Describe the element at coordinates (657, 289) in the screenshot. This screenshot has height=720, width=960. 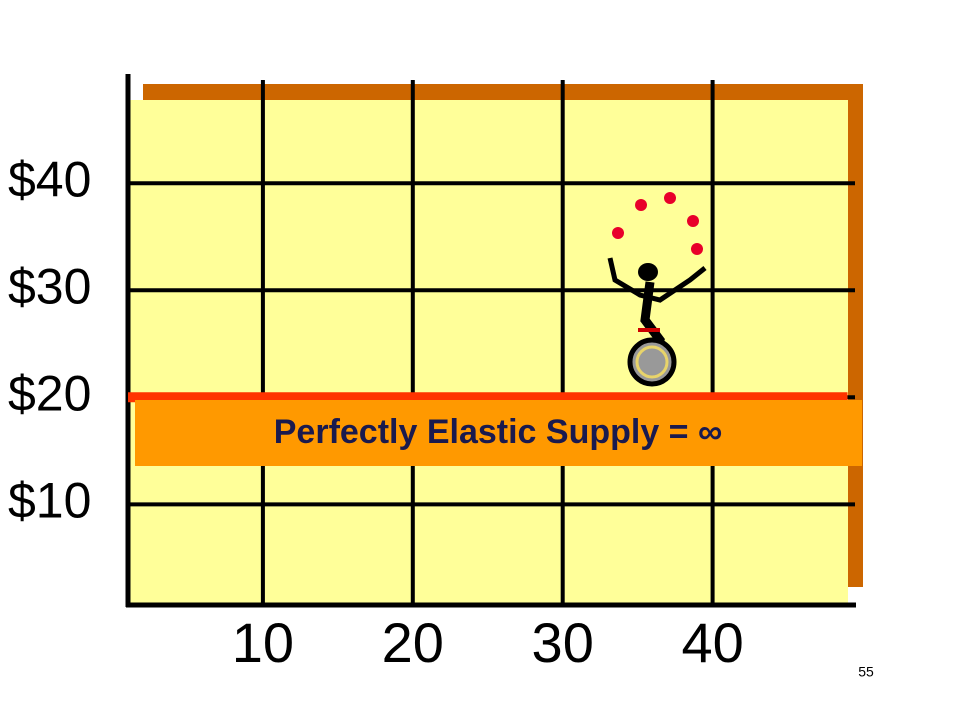
I see `juggler-clipart` at that location.